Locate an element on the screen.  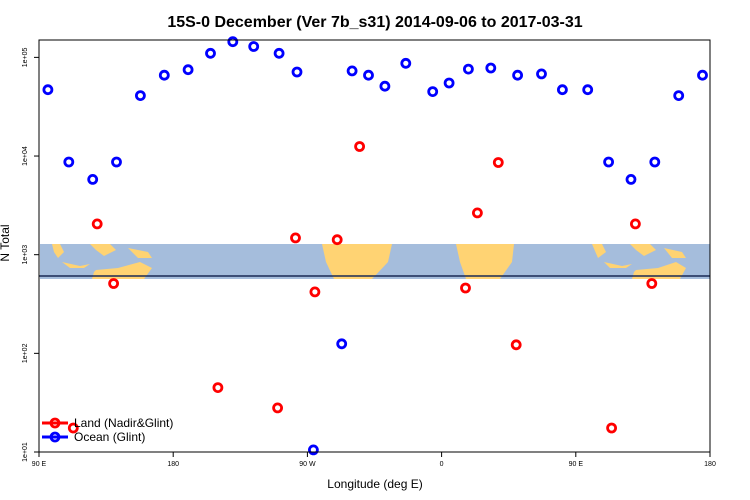
background-map is located at coordinates (374, 261).